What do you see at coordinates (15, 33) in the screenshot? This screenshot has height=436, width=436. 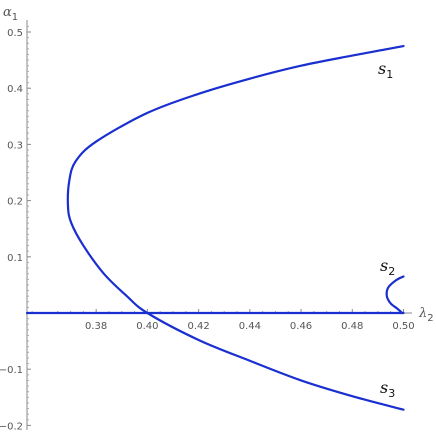 I see `y-tick-label: 0.5` at bounding box center [15, 33].